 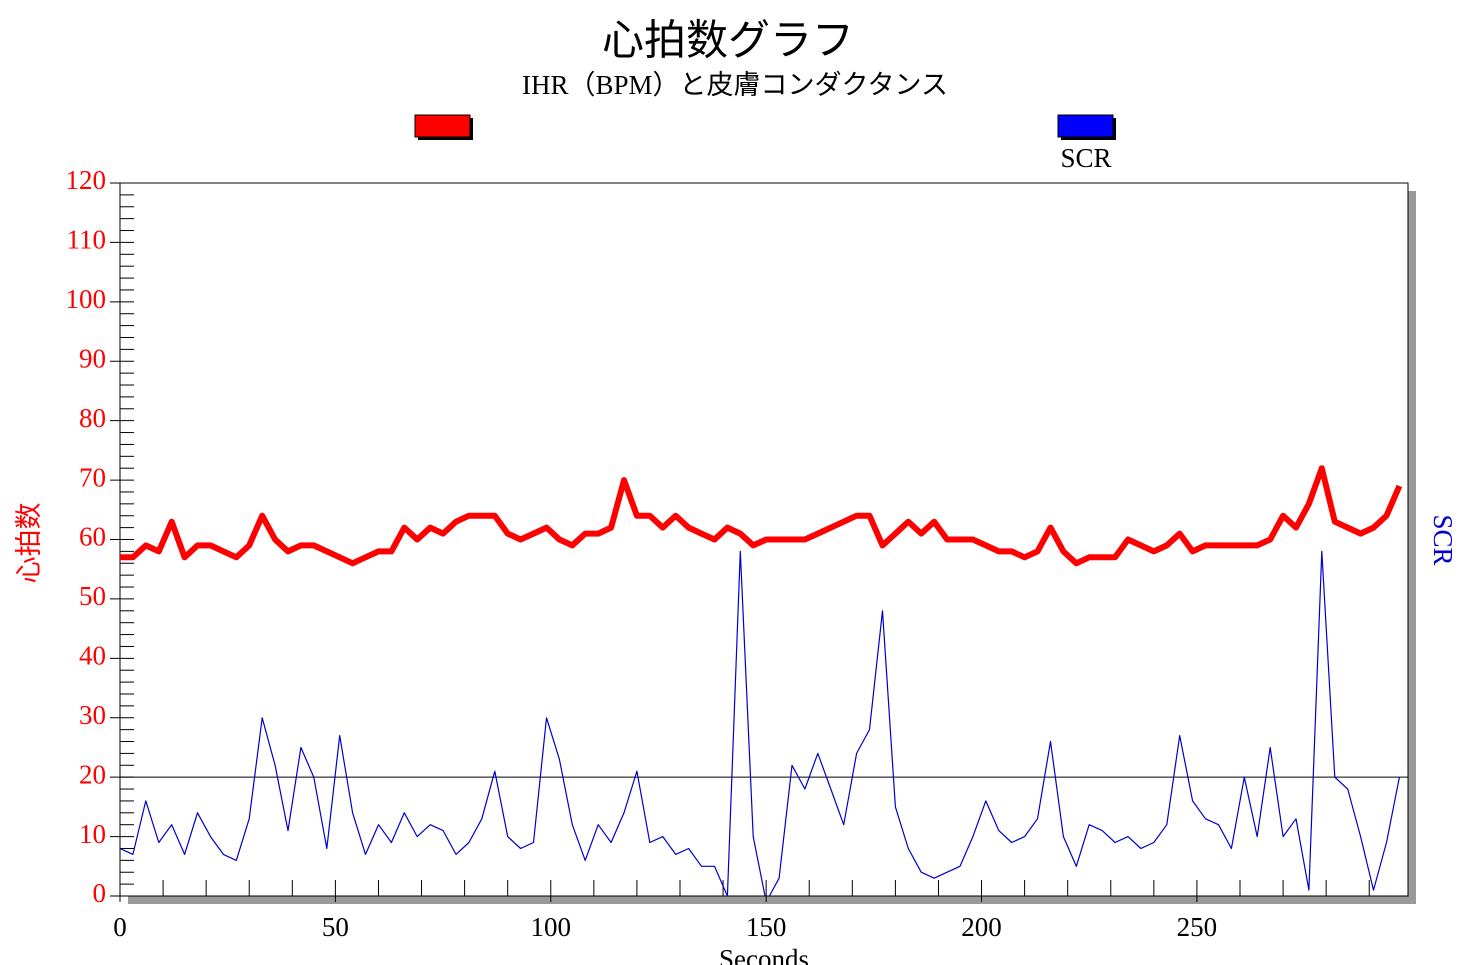 I want to click on legend-label: SCR, so click(x=1085, y=158).